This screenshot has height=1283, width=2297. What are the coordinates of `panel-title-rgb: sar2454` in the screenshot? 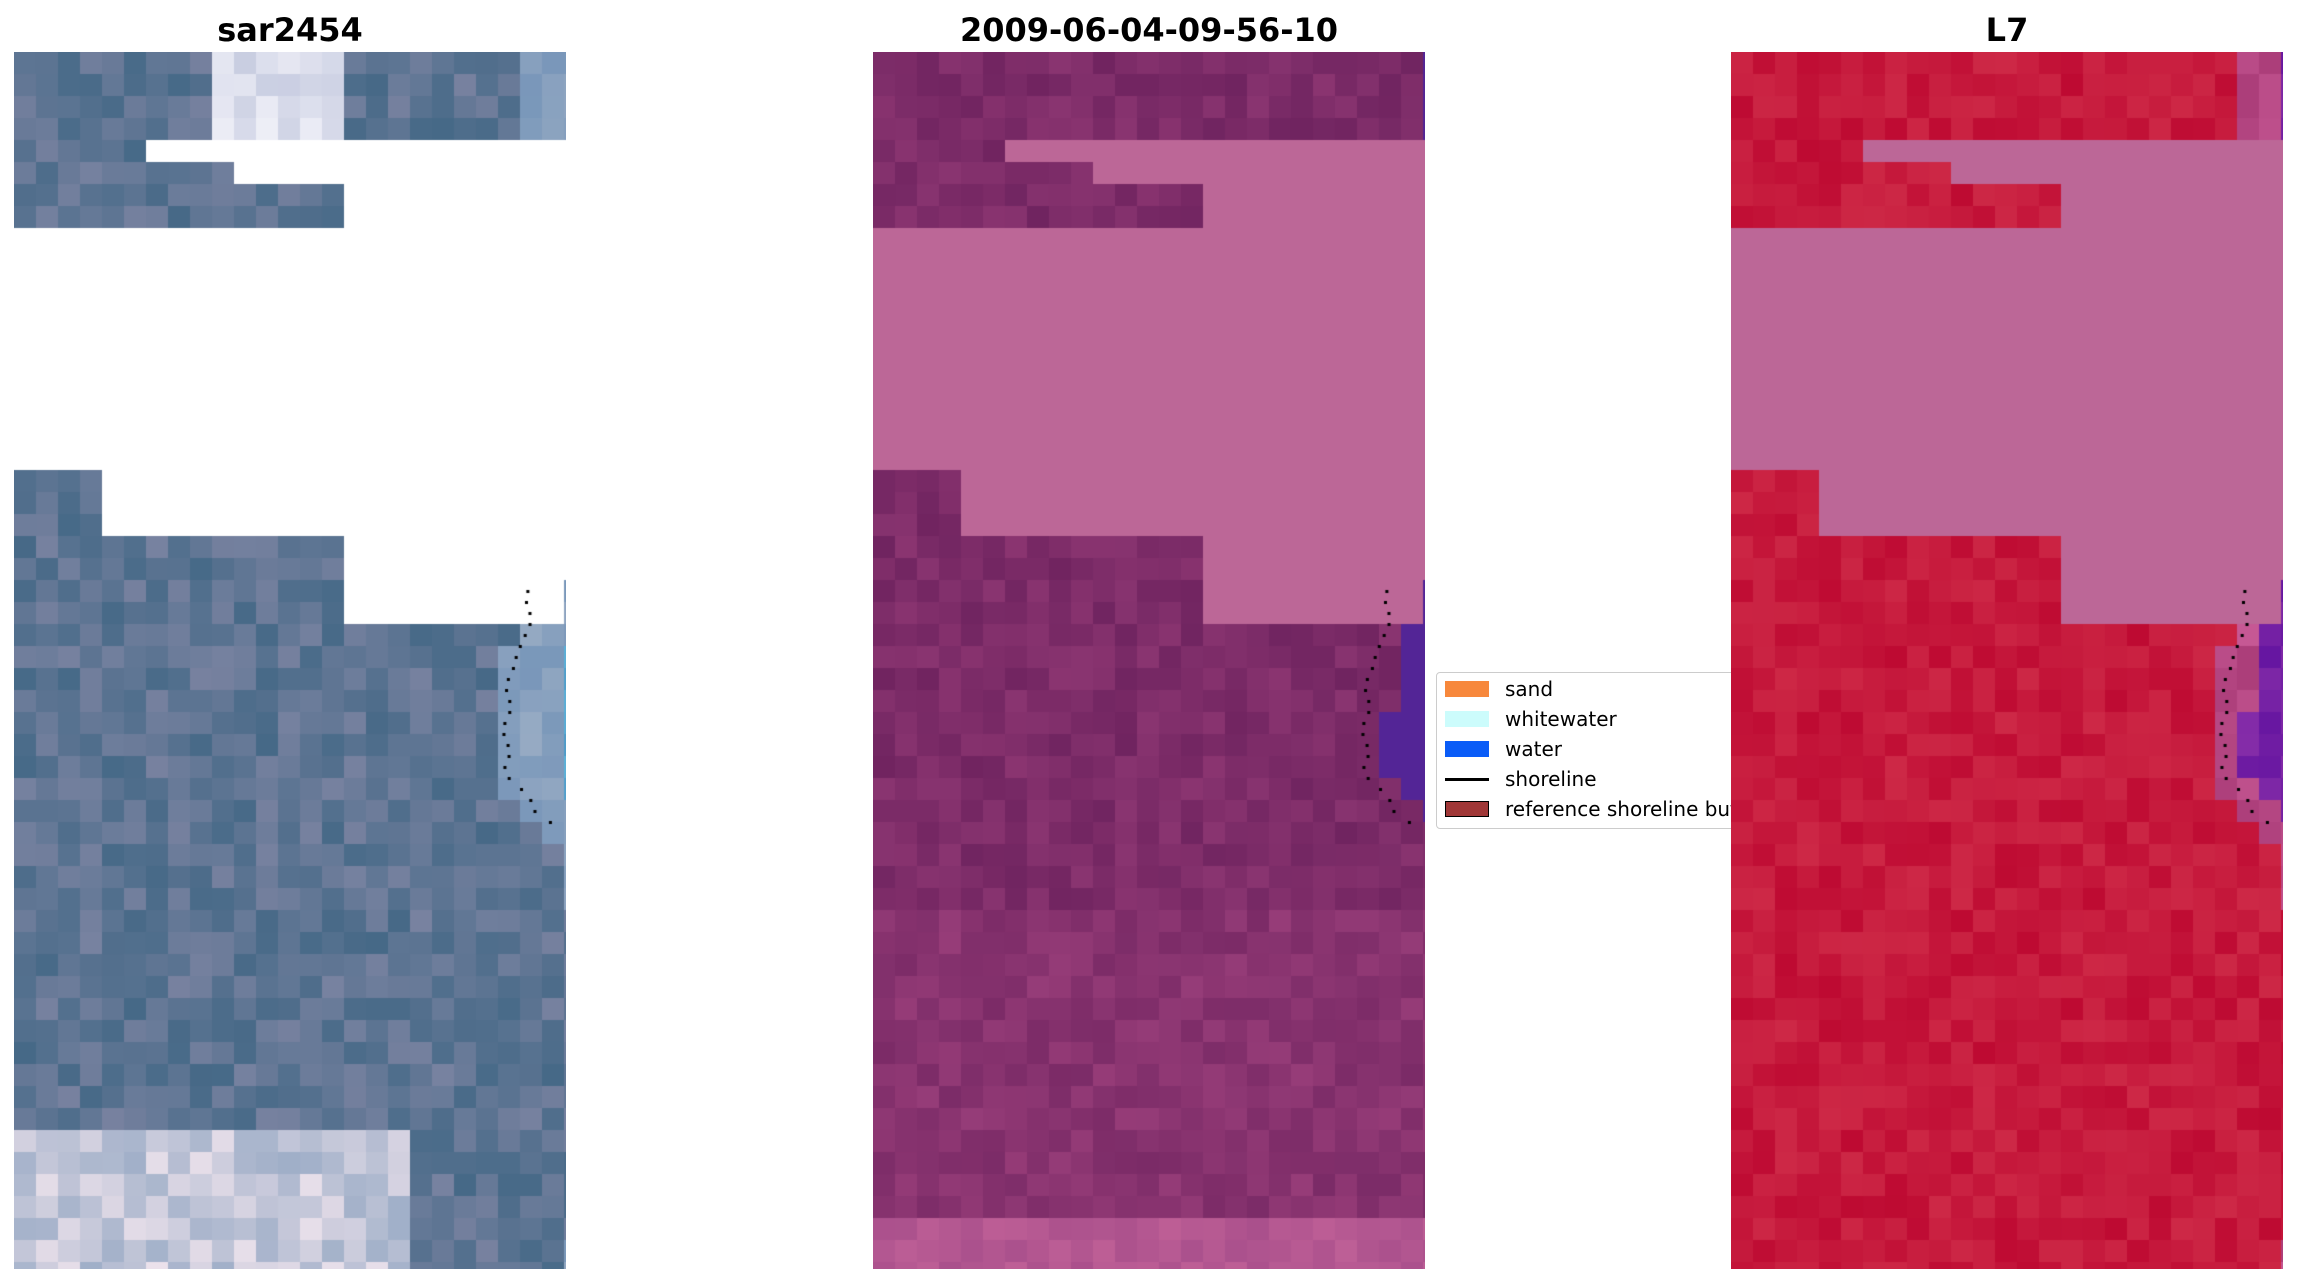 It's located at (290, 30).